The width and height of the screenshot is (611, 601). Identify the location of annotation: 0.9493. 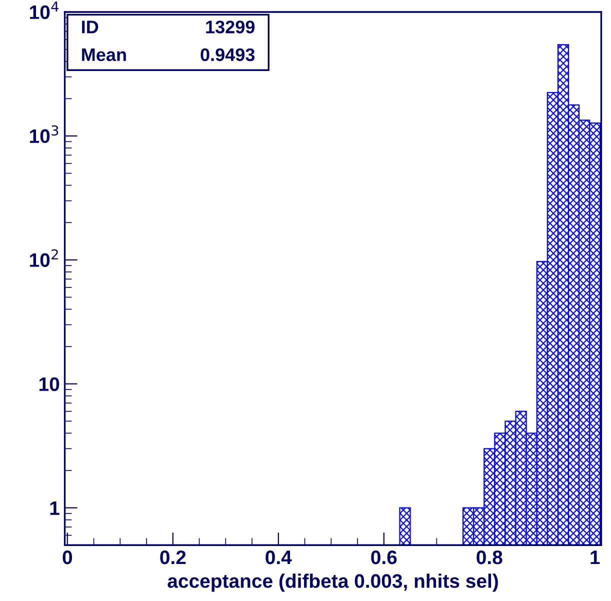
(227, 55).